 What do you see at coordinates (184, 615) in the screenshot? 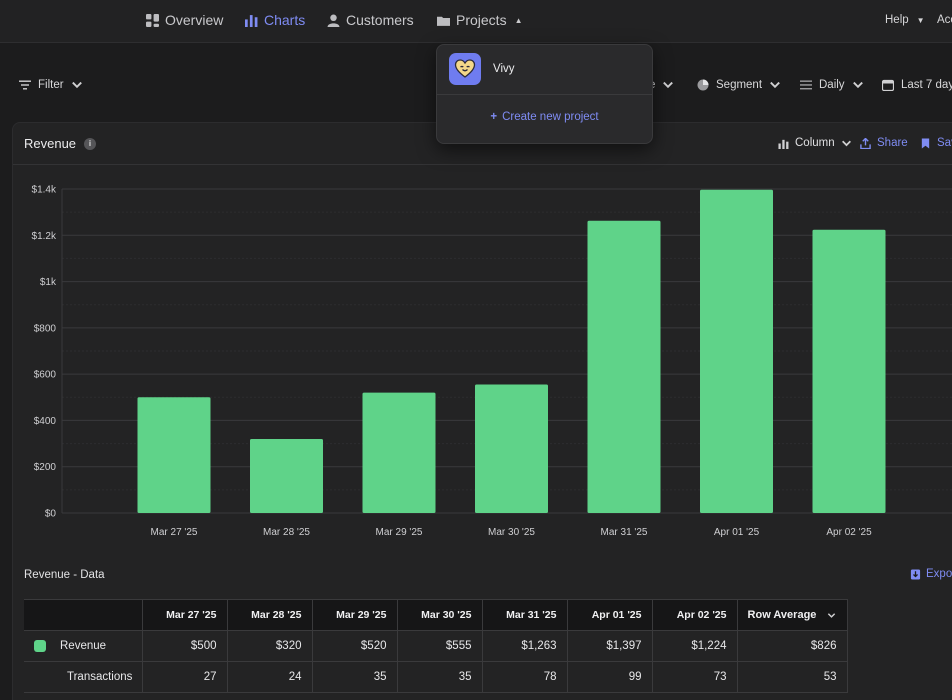
I see `column-header: Mar 27 '25` at bounding box center [184, 615].